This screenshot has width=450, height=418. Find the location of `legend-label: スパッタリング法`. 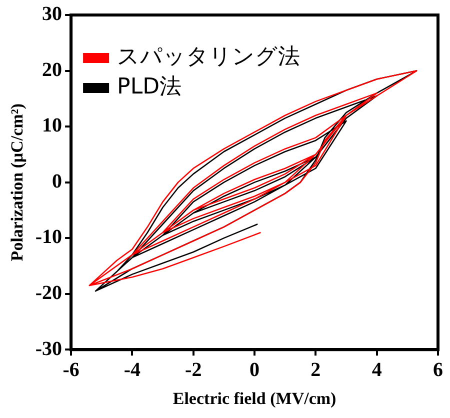

legend-label: スパッタリング法 is located at coordinates (208, 57).